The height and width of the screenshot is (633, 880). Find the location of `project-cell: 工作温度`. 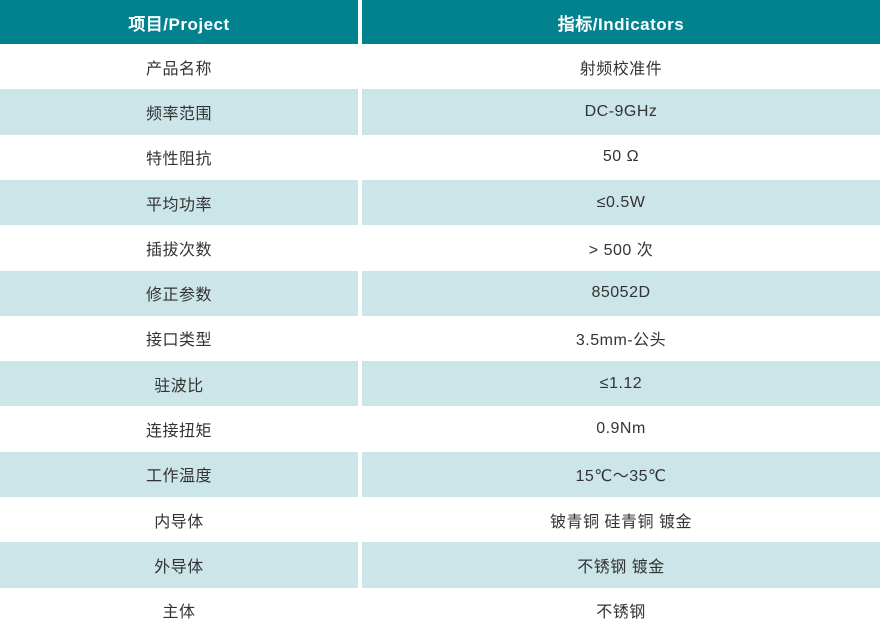

project-cell: 工作温度 is located at coordinates (179, 474).